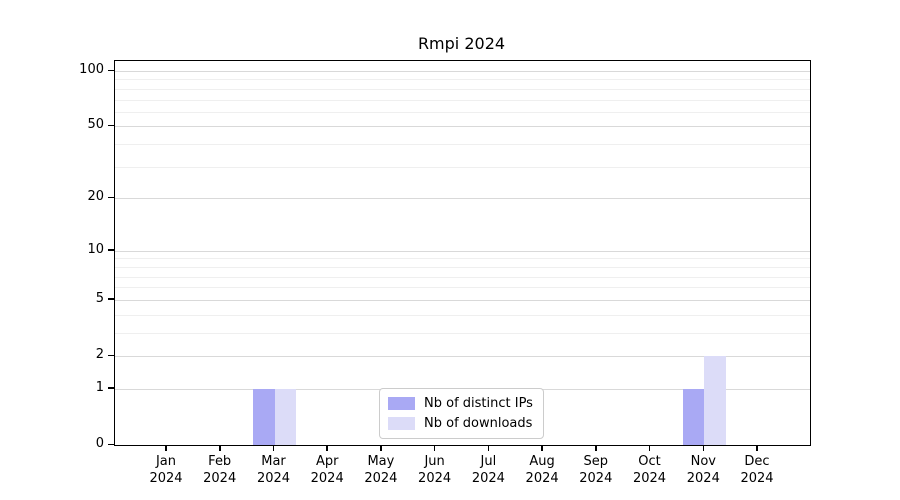  What do you see at coordinates (703, 470) in the screenshot?
I see `x-axis-label: Nov 2024` at bounding box center [703, 470].